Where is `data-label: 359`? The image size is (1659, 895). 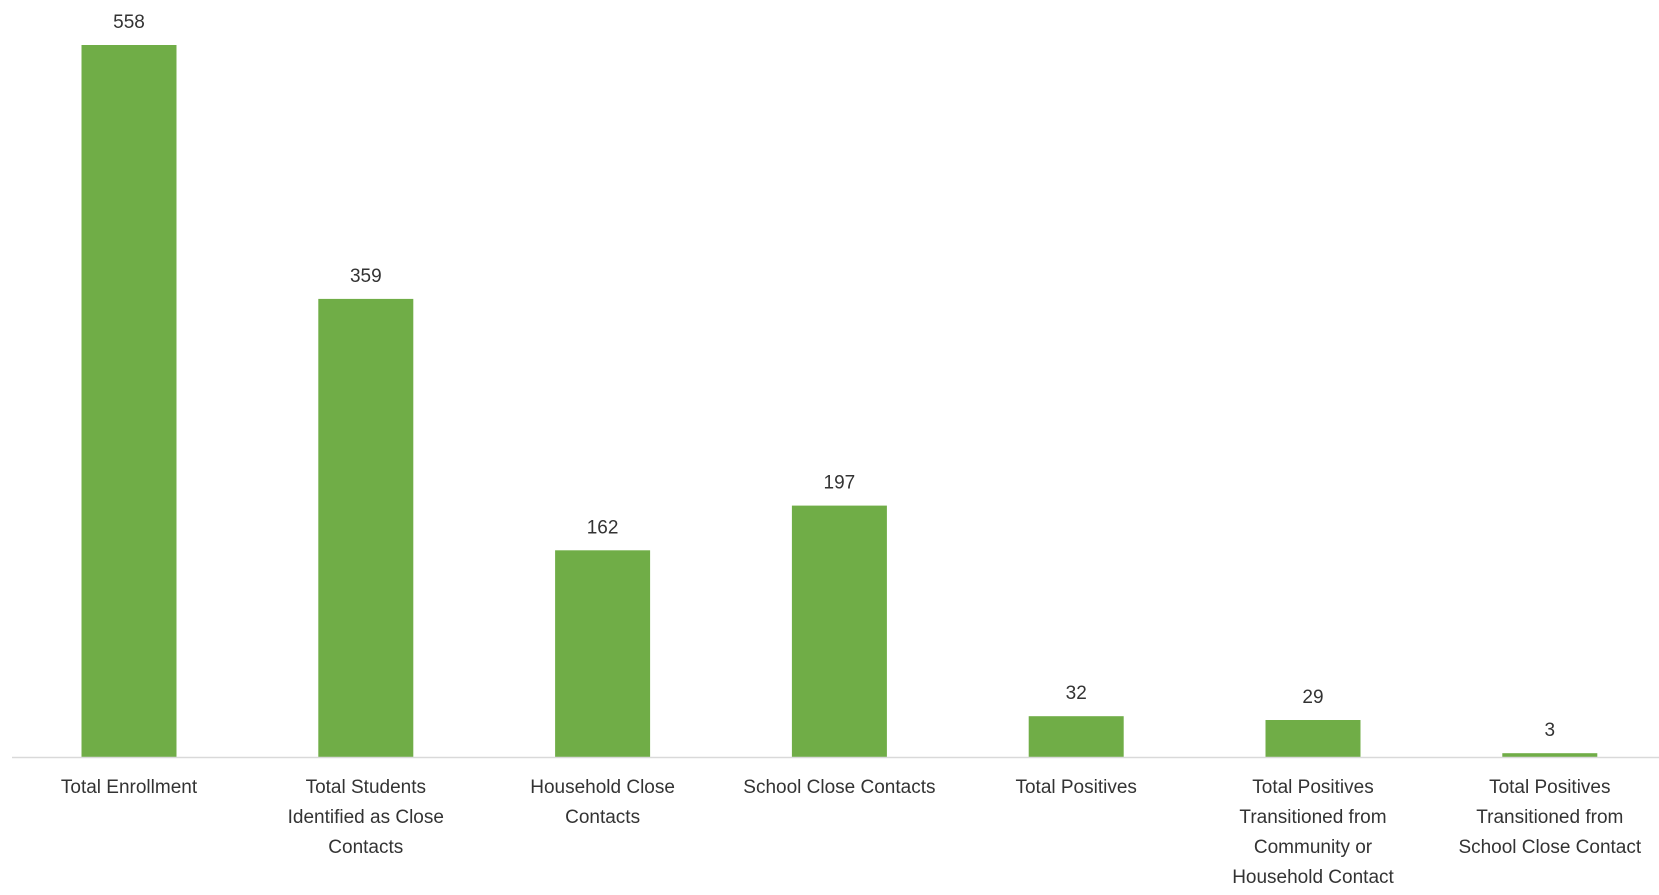
data-label: 359 is located at coordinates (366, 276).